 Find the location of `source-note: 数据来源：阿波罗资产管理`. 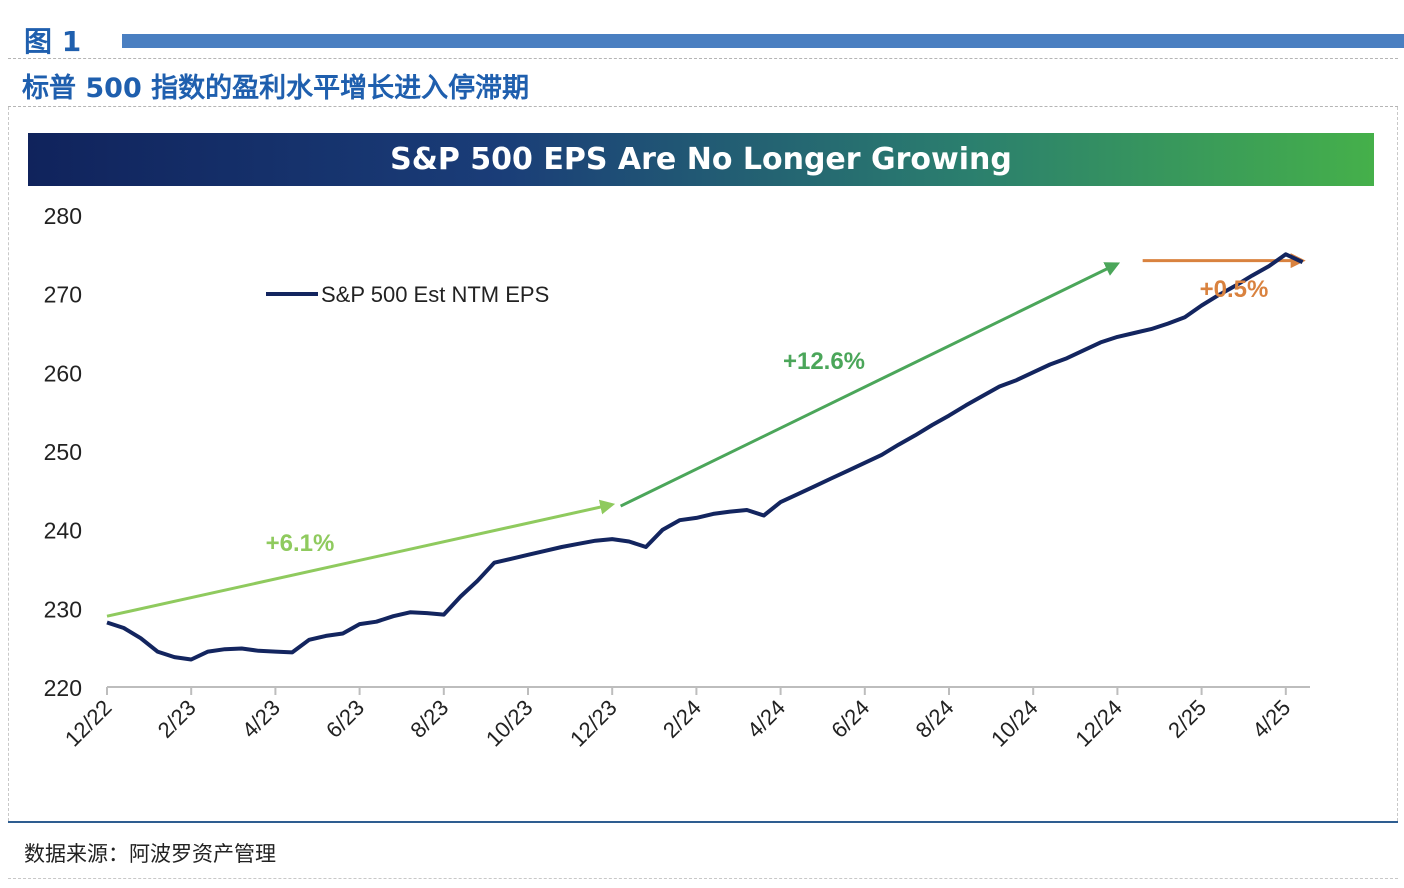

source-note: 数据来源：阿波罗资产管理 is located at coordinates (150, 854).